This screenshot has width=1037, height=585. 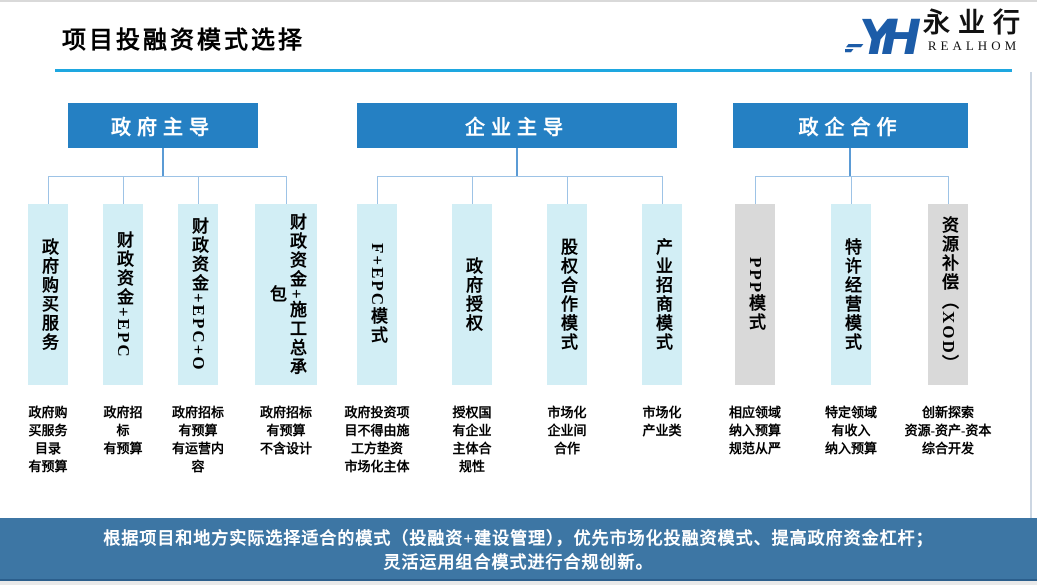 I want to click on logo-text: 永业行 REALHOM, so click(x=974, y=31).